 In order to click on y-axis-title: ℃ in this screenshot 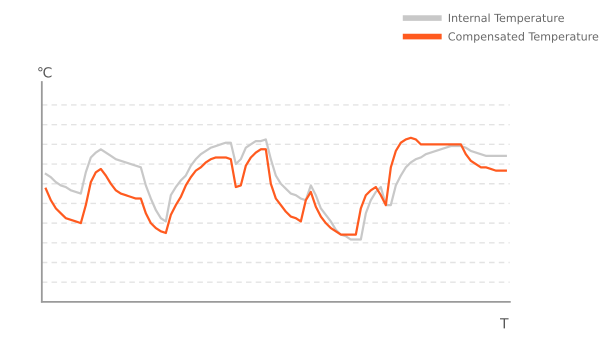, I will do `click(45, 72)`.